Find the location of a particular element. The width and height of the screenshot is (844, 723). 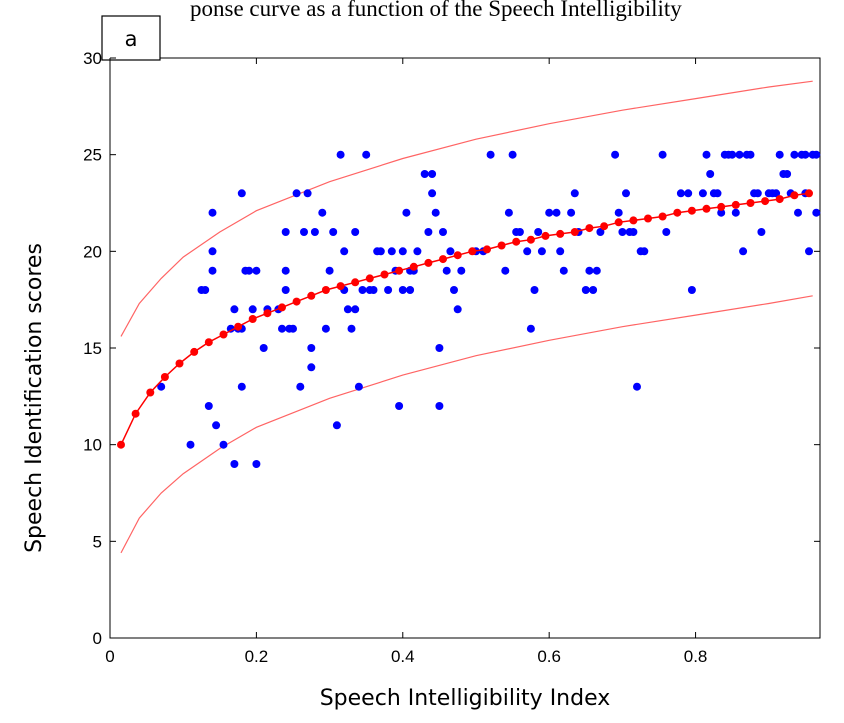

x-tick-label: 0 is located at coordinates (109, 656).